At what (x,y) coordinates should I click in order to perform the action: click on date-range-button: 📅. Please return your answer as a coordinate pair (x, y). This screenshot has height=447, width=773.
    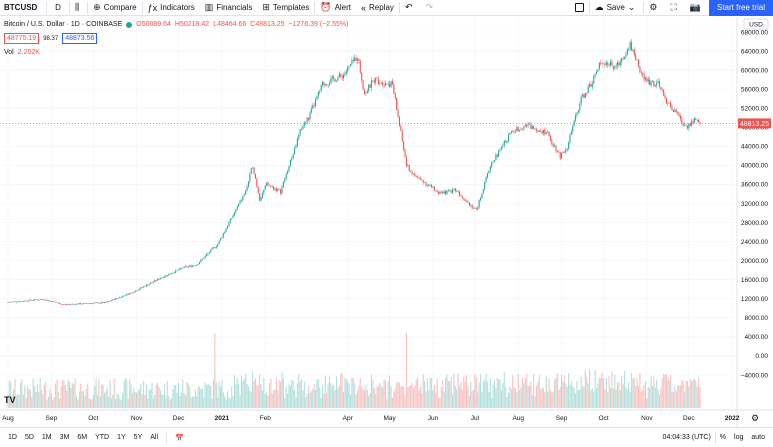
    Looking at the image, I should click on (179, 438).